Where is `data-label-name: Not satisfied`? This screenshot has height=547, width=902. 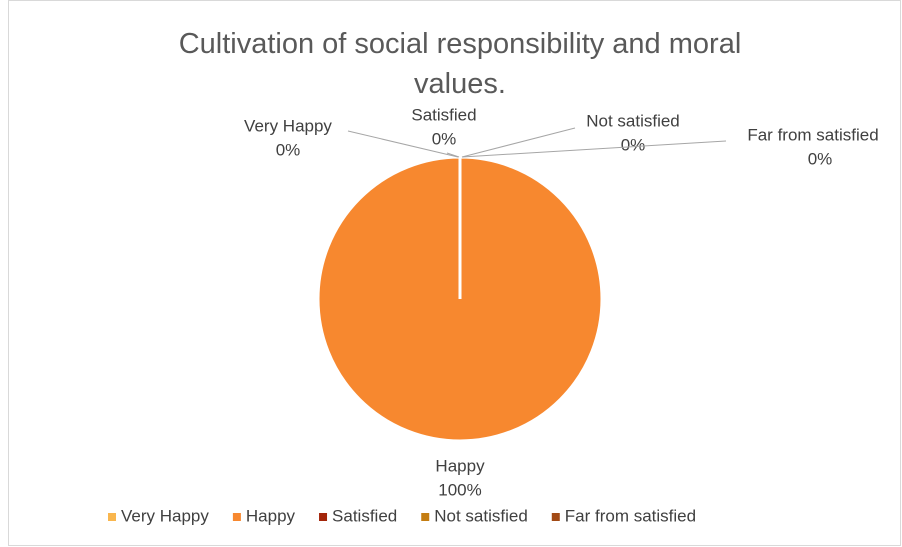
data-label-name: Not satisfied is located at coordinates (633, 120).